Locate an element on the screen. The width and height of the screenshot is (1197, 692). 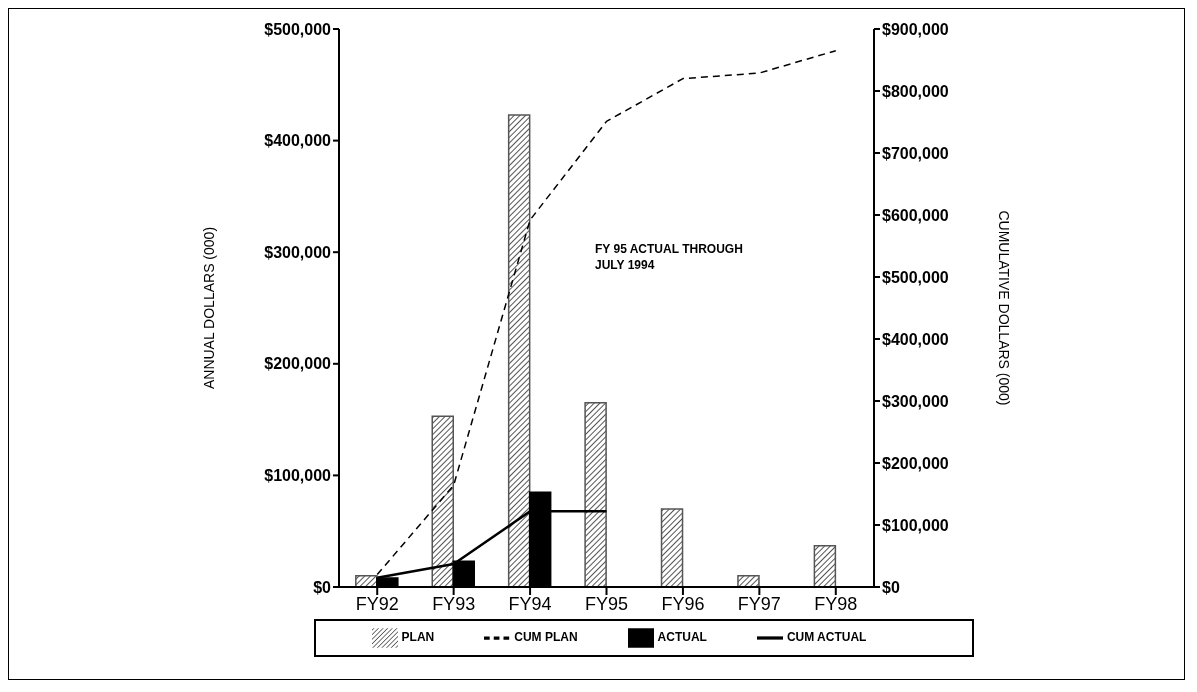
y-tick-label: $500,000 is located at coordinates (298, 29).